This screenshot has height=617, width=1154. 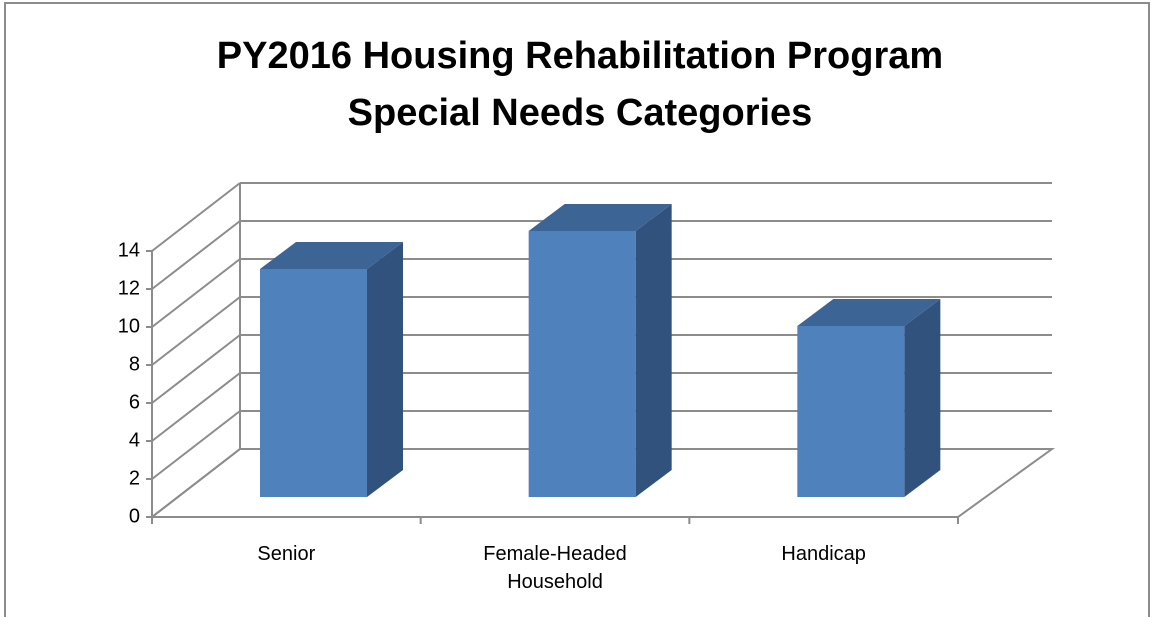 What do you see at coordinates (580, 56) in the screenshot?
I see `chart-title: PY2016 Housing Rehabilitation Program` at bounding box center [580, 56].